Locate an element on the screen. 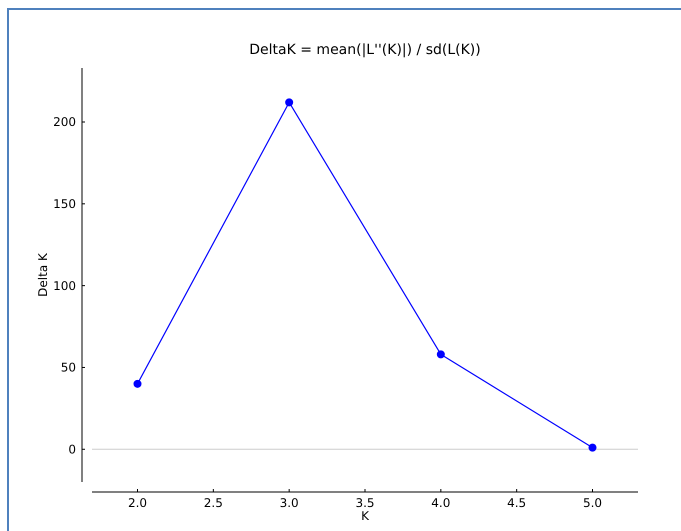 Image resolution: width=681 pixels, height=531 pixels. y-tick-label: 200 is located at coordinates (64, 122).